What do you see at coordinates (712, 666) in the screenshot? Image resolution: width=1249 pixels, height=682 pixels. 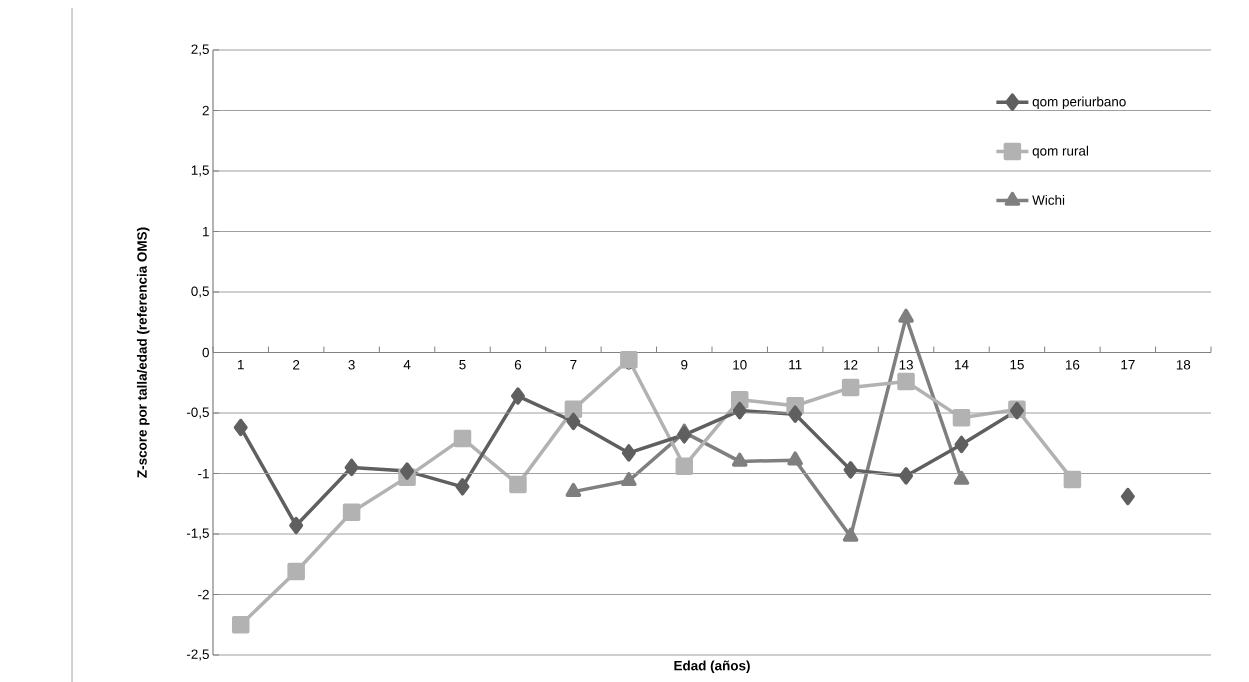 I see `x-axis-title: Edad (años)` at bounding box center [712, 666].